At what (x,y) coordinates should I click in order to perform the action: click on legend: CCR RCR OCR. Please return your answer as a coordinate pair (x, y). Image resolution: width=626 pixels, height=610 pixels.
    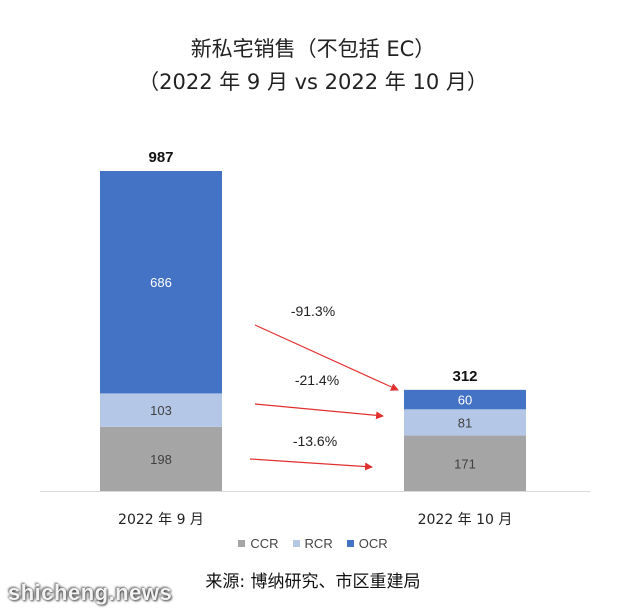
    Looking at the image, I should click on (313, 543).